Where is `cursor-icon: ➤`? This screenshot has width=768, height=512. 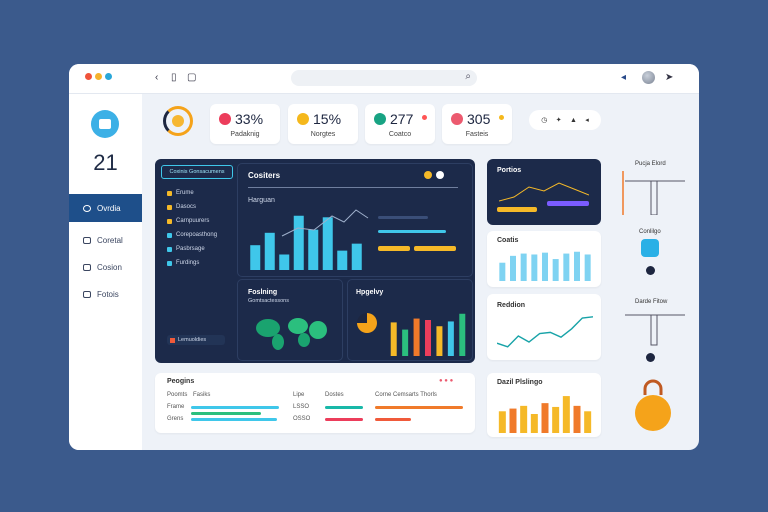
cursor-icon: ➤ is located at coordinates (669, 77).